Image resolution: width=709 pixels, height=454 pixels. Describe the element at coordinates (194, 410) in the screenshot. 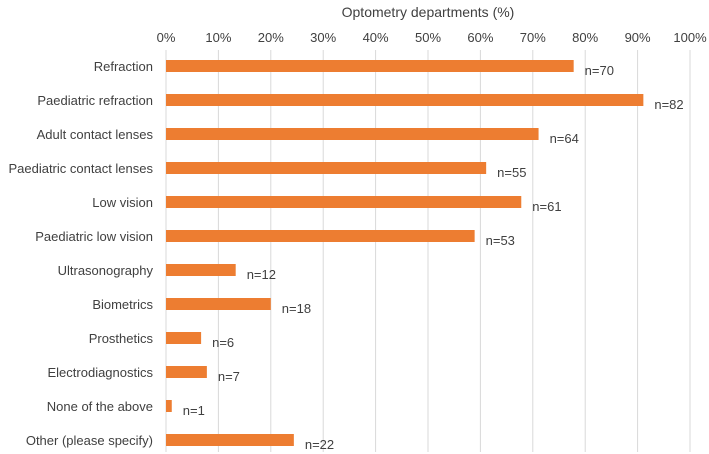

I see `data-label: n=1` at that location.